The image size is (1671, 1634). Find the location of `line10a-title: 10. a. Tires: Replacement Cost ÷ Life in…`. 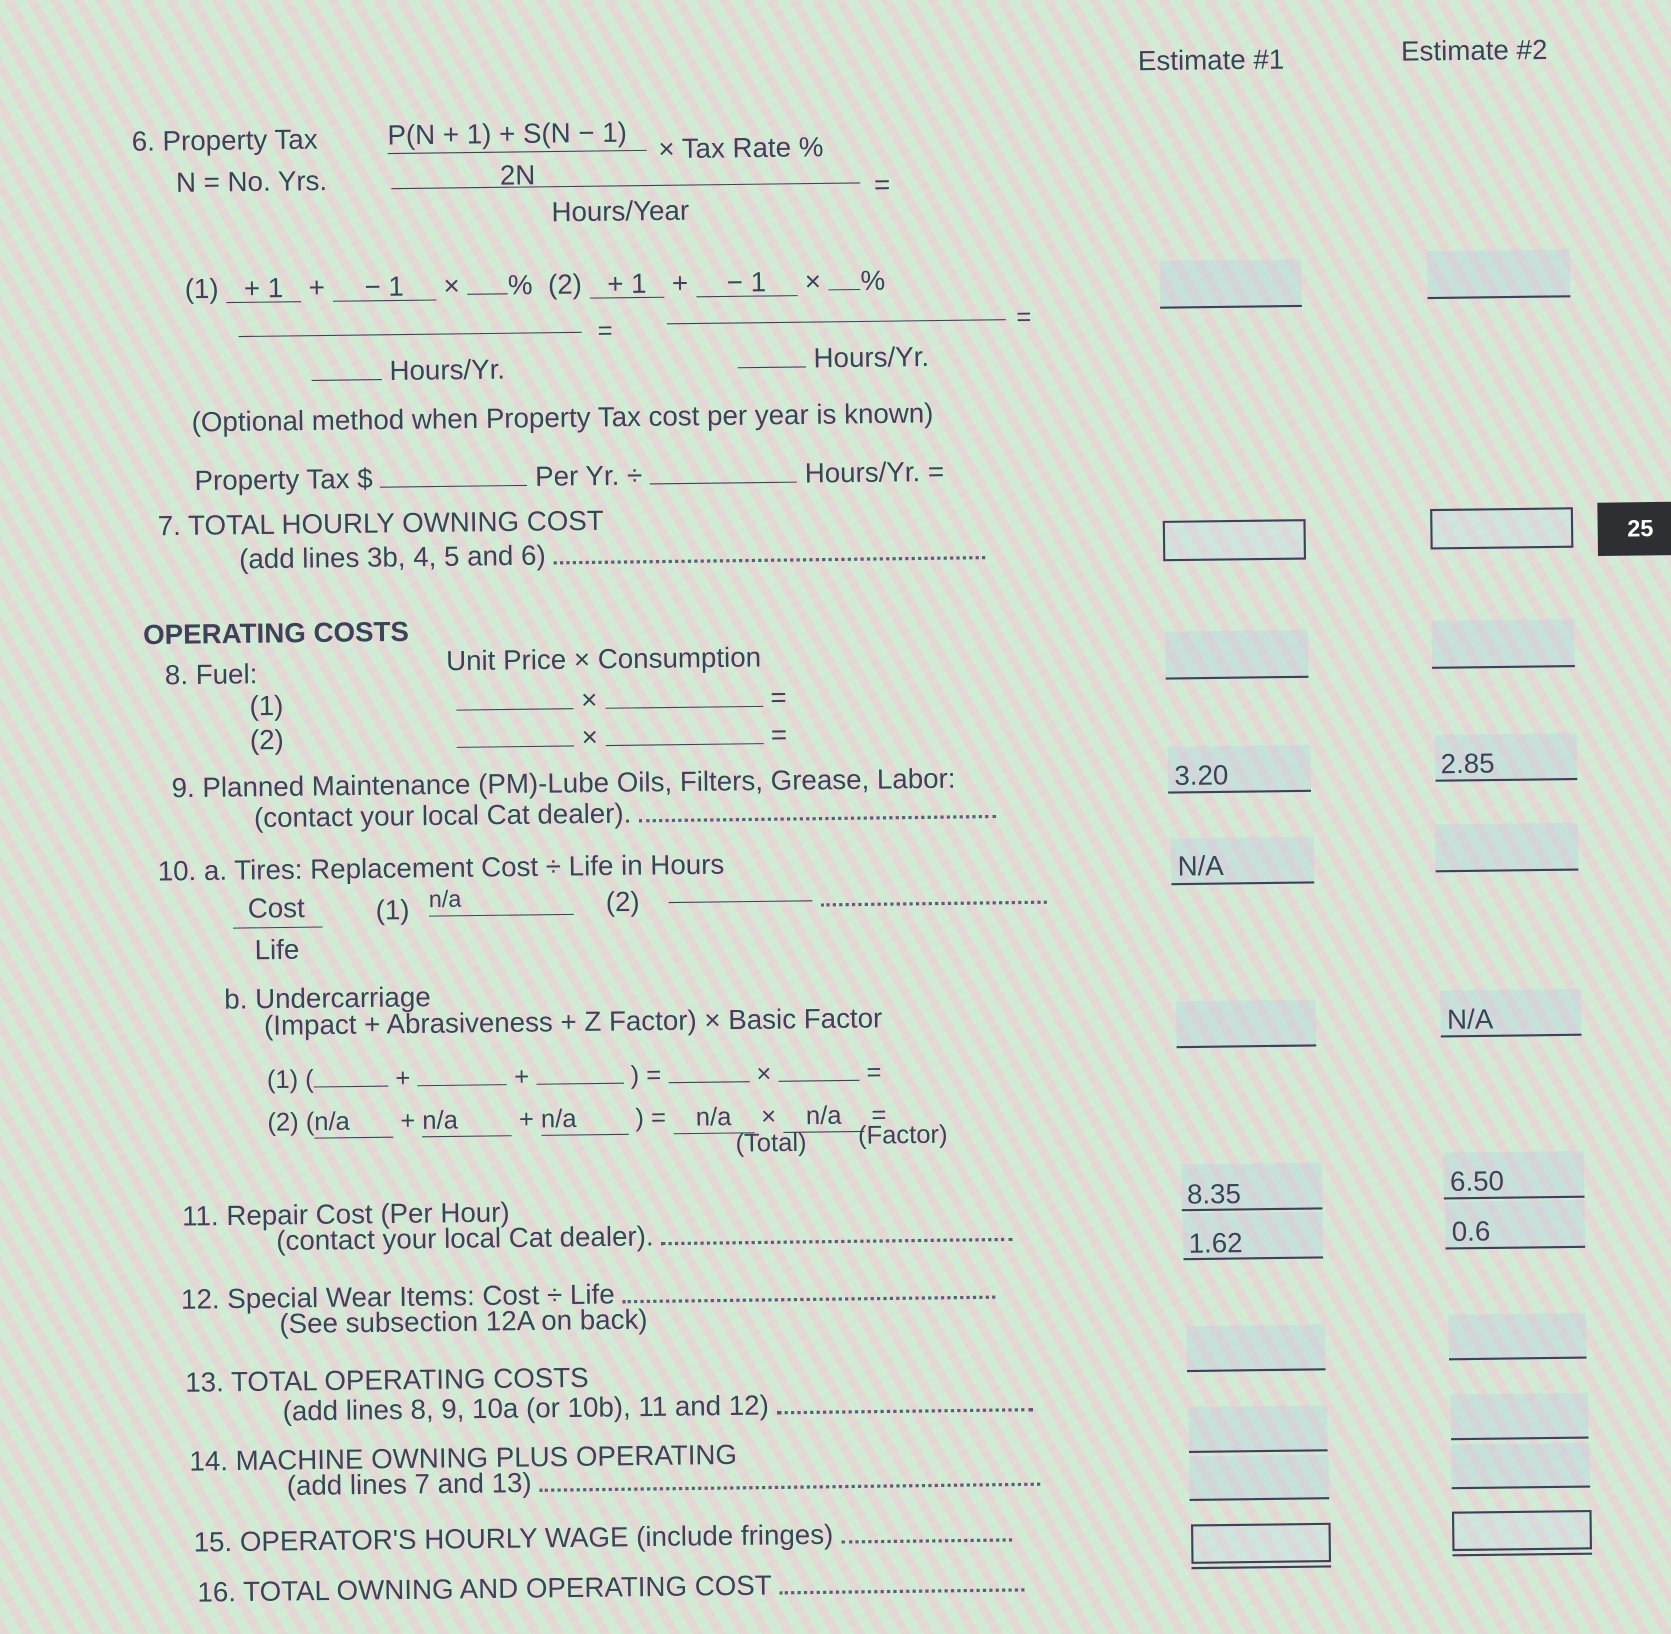

line10a-title: 10. a. Tires: Replacement Cost ÷ Life in… is located at coordinates (441, 867).